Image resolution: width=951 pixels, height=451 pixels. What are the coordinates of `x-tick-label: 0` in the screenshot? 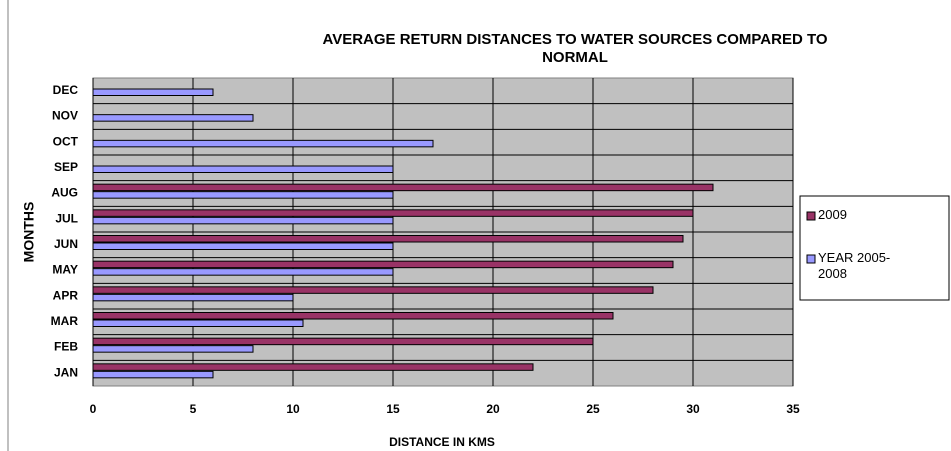 It's located at (93, 409).